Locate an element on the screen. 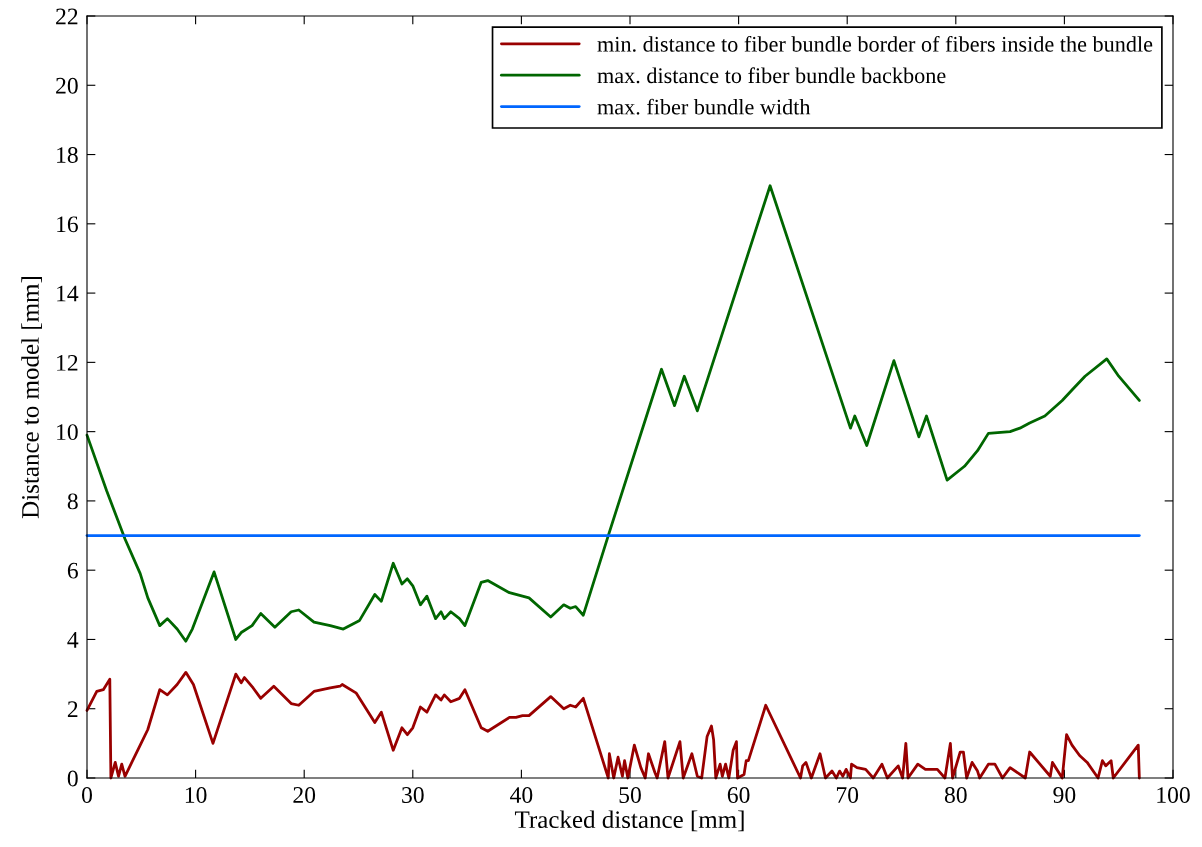 The width and height of the screenshot is (1202, 847). y-tick-label: 14 is located at coordinates (68, 293).